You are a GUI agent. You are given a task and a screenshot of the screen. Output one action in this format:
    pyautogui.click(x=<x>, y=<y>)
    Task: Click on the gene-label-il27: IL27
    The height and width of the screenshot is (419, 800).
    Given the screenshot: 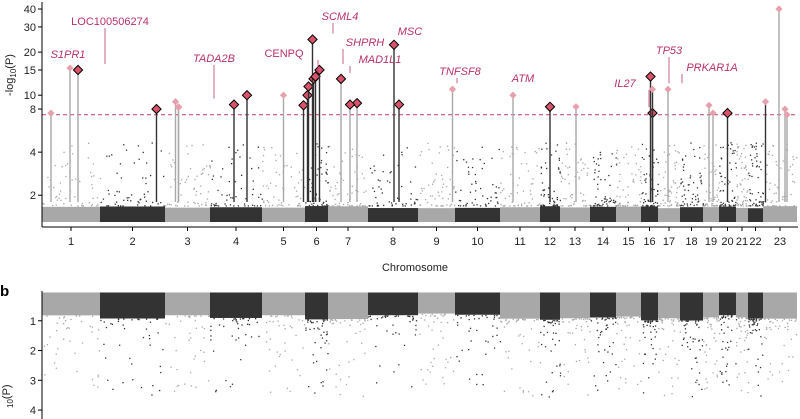 What is the action you would take?
    pyautogui.click(x=625, y=84)
    